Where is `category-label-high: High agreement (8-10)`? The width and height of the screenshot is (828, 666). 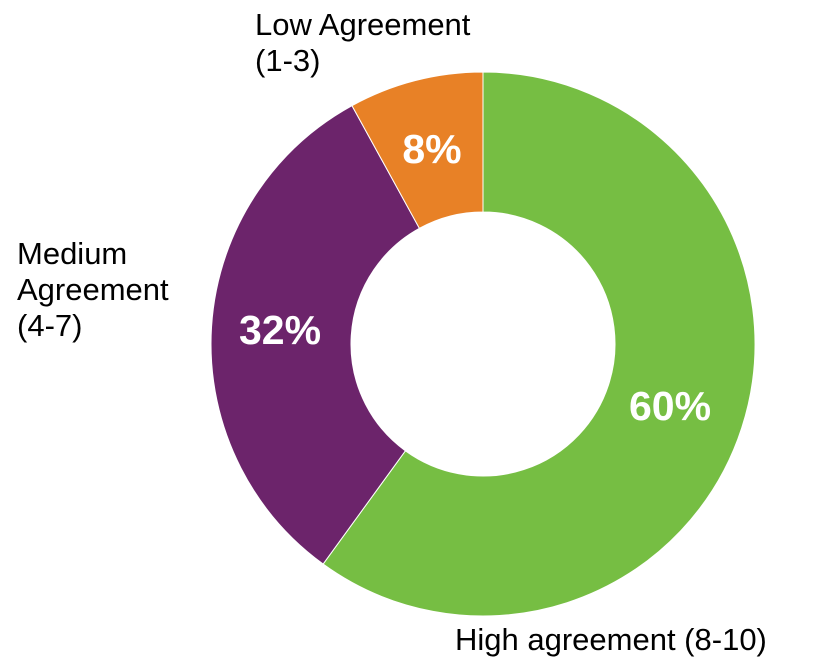
category-label-high: High agreement (8-10) is located at coordinates (611, 639).